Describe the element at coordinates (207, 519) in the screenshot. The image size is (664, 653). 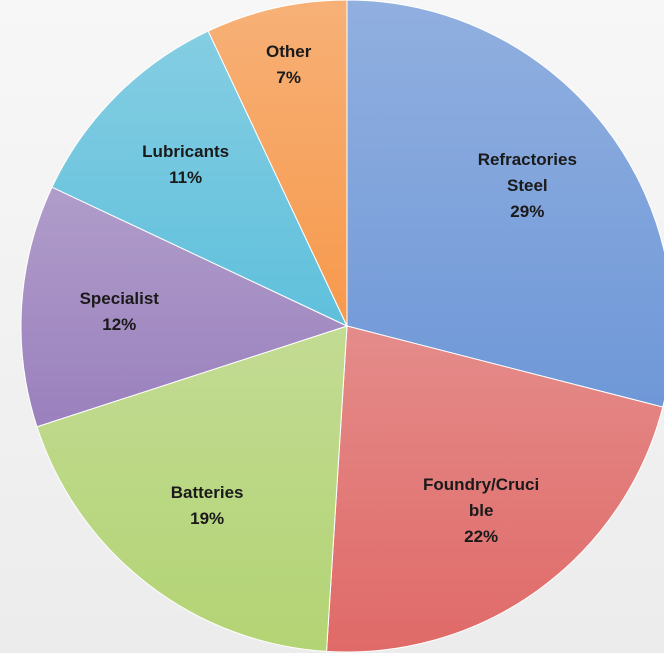
I see `value-label: 19%` at that location.